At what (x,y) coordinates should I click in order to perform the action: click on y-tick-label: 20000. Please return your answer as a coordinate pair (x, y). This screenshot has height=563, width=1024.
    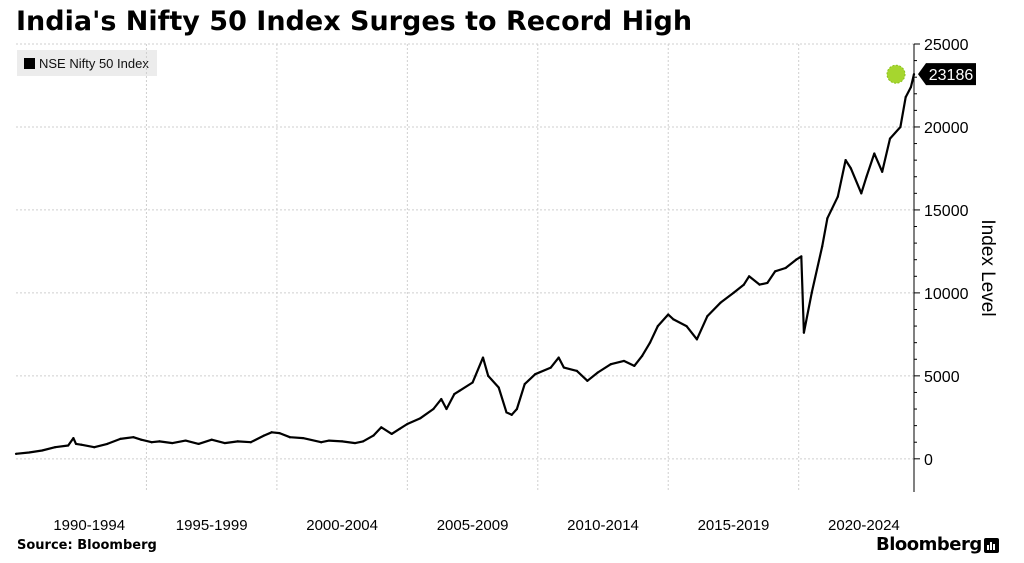
    Looking at the image, I should click on (946, 128).